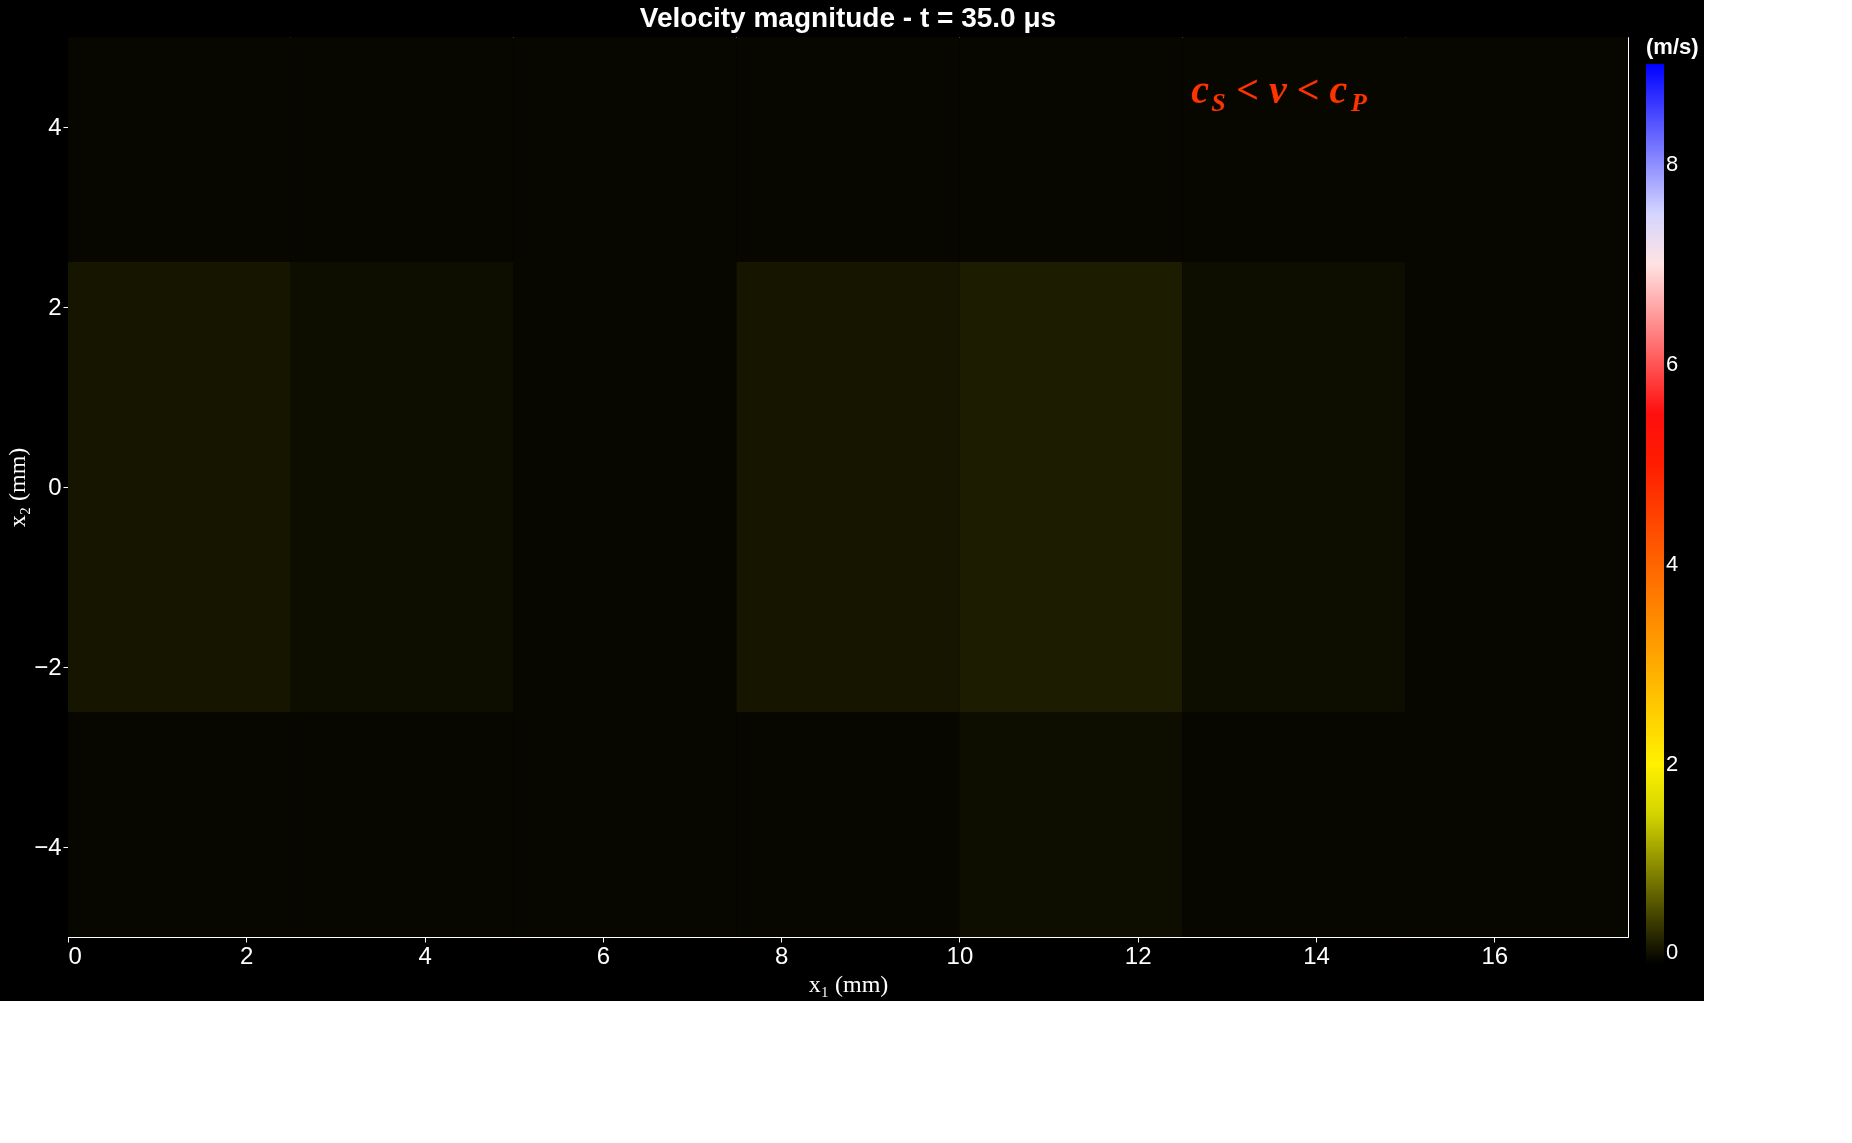 The image size is (1852, 1143). I want to click on x-axis-title: x₁ (mm), so click(848, 983).